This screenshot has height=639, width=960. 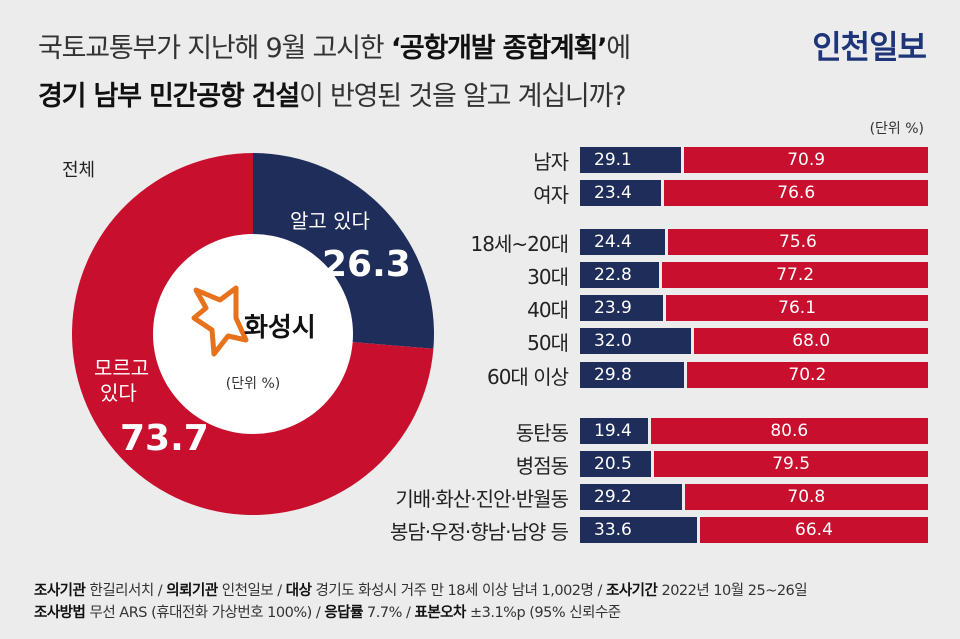 What do you see at coordinates (812, 530) in the screenshot?
I see `bar-segment-dont-know: 66.4` at bounding box center [812, 530].